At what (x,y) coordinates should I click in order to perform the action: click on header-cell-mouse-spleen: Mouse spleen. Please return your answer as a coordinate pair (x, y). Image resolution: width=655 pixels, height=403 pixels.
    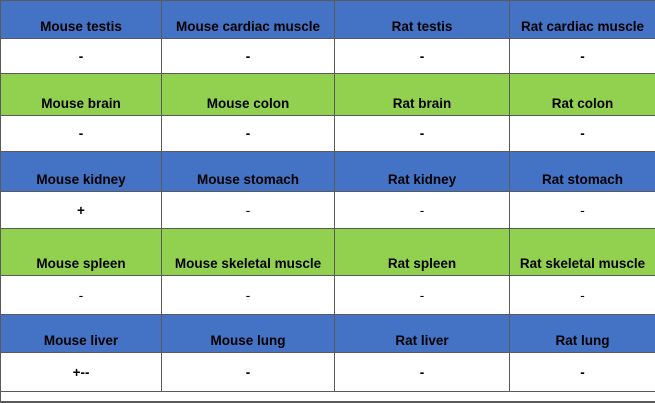
    Looking at the image, I should click on (81, 252).